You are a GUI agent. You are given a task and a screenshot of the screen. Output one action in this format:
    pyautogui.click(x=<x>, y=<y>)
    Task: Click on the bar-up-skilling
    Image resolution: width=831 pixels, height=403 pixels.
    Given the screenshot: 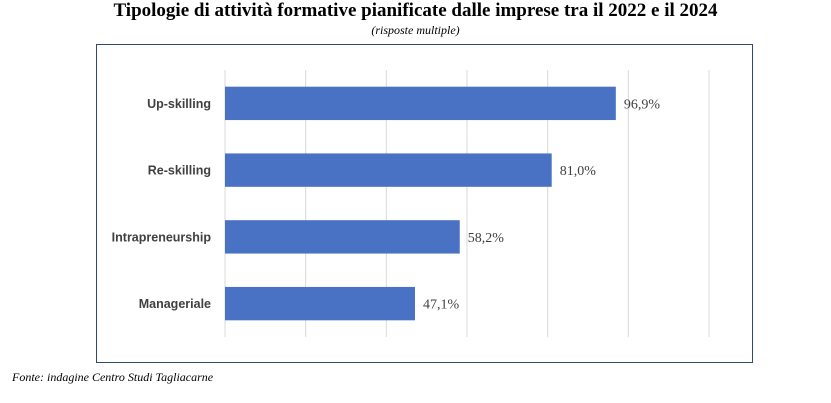 What is the action you would take?
    pyautogui.click(x=420, y=103)
    